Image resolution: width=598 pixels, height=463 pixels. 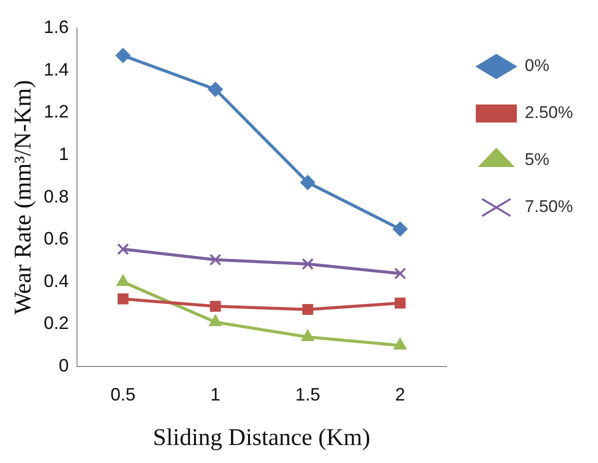 I want to click on x-axis-title: Sliding Distance (Km), so click(x=261, y=437).